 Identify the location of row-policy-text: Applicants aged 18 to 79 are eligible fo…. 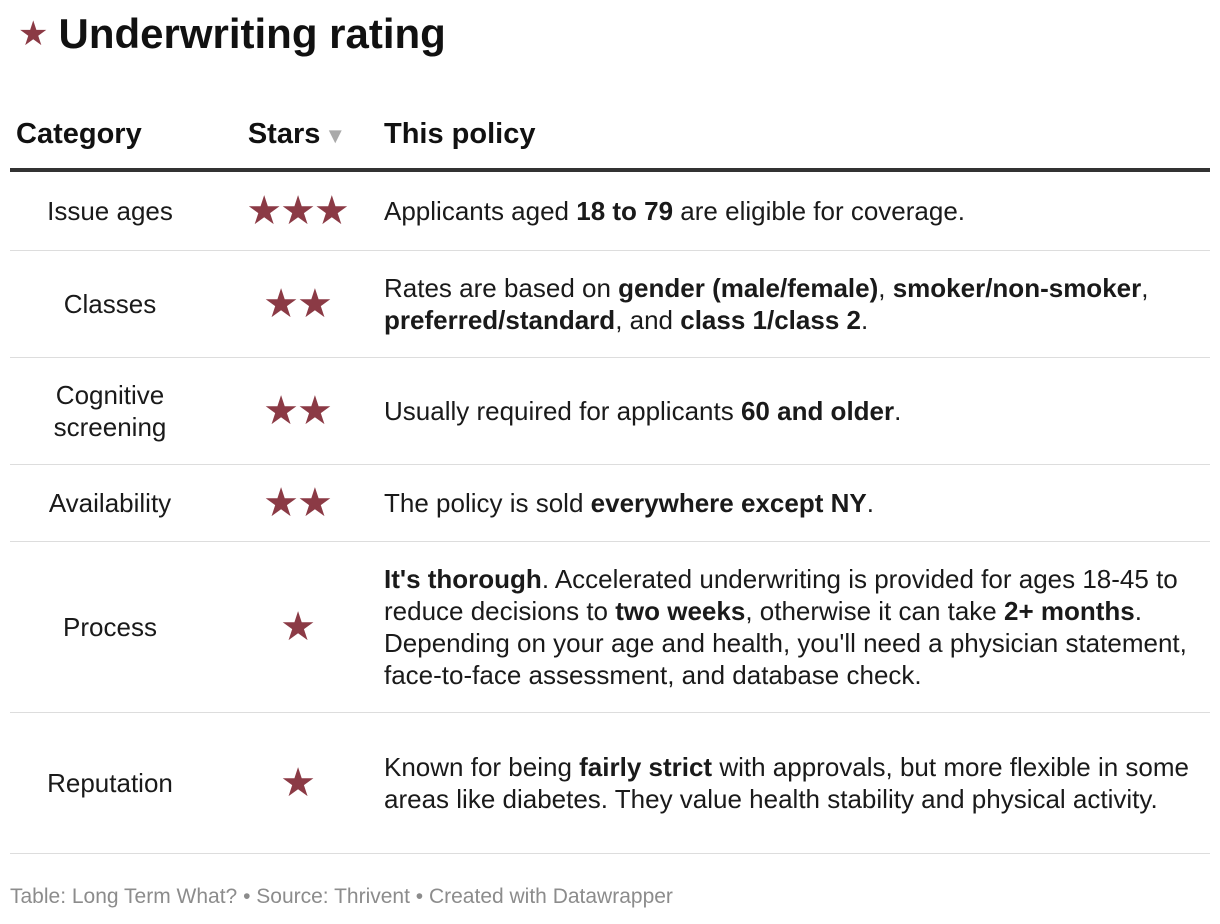
(797, 211).